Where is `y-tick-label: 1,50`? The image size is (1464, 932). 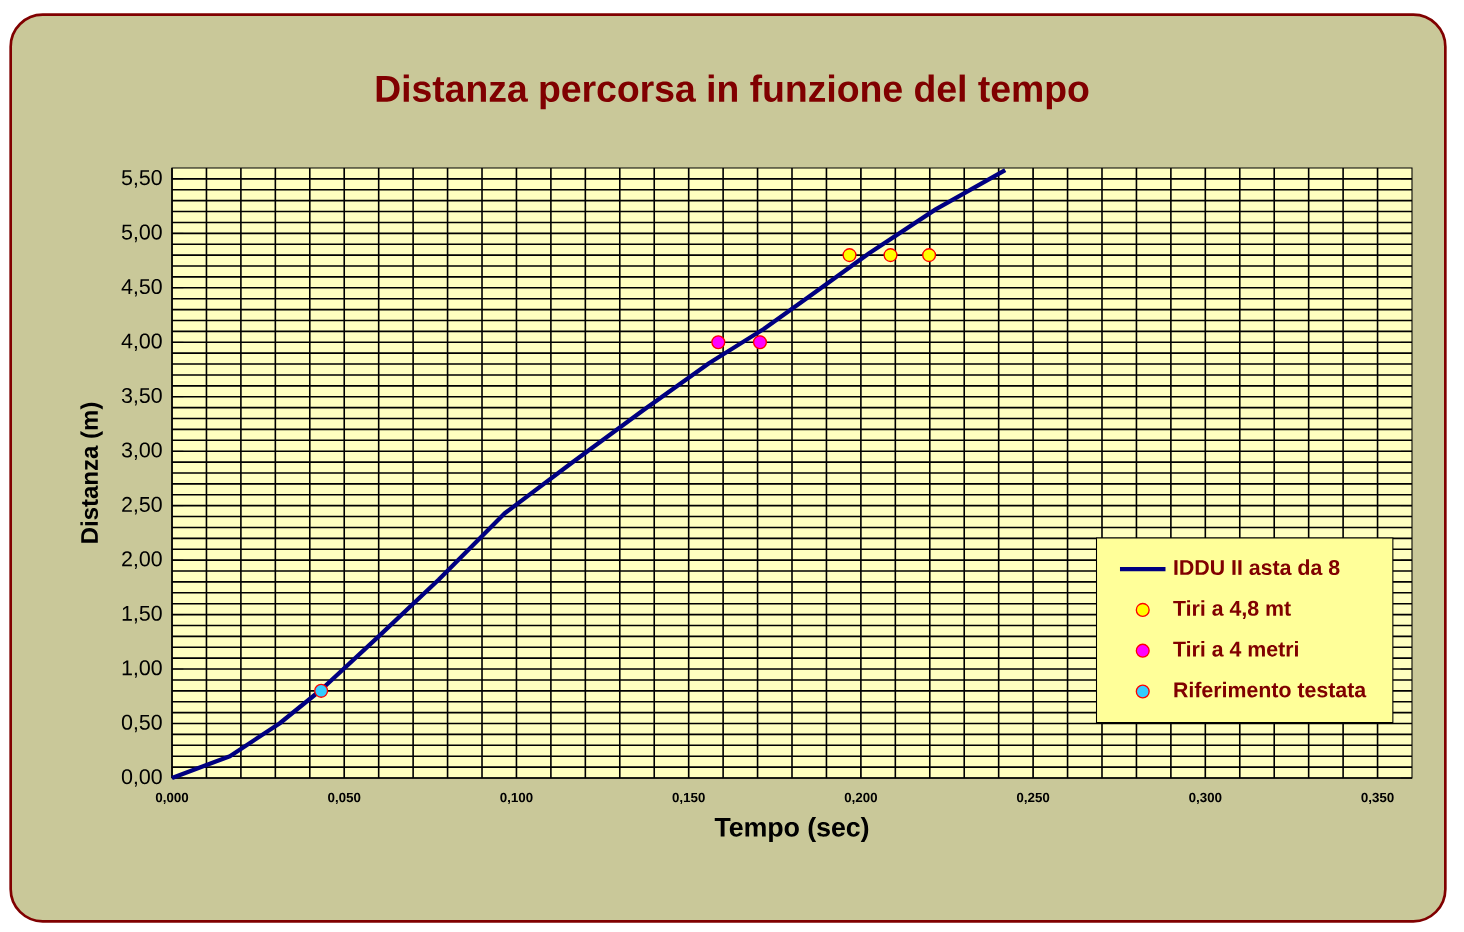 y-tick-label: 1,50 is located at coordinates (142, 614).